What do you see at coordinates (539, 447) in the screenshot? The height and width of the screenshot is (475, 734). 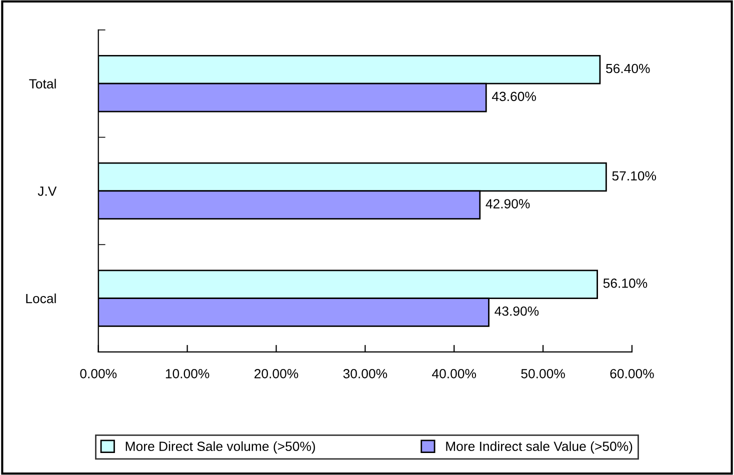 I see `legend-label: More Indirect sale Value (>50%)` at bounding box center [539, 447].